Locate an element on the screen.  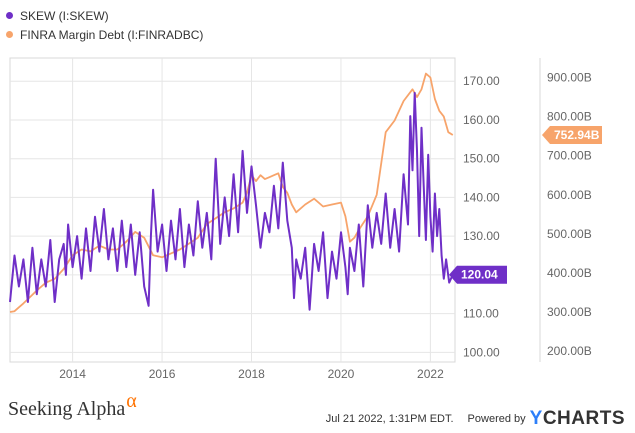
legend-label-finra: FINRA Margin Debt (I:FINRADBC) is located at coordinates (112, 34).